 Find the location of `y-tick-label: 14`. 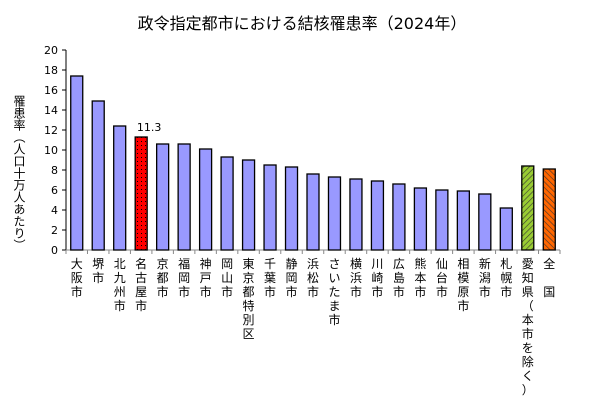

y-tick-label: 14 is located at coordinates (51, 110).